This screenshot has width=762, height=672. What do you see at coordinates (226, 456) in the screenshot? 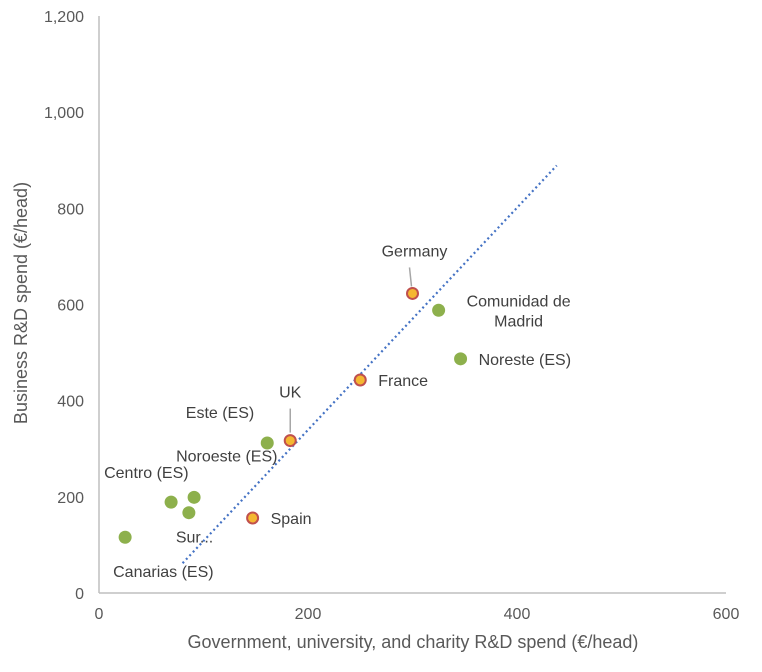
I see `data-label: Noroeste (ES)` at bounding box center [226, 456].